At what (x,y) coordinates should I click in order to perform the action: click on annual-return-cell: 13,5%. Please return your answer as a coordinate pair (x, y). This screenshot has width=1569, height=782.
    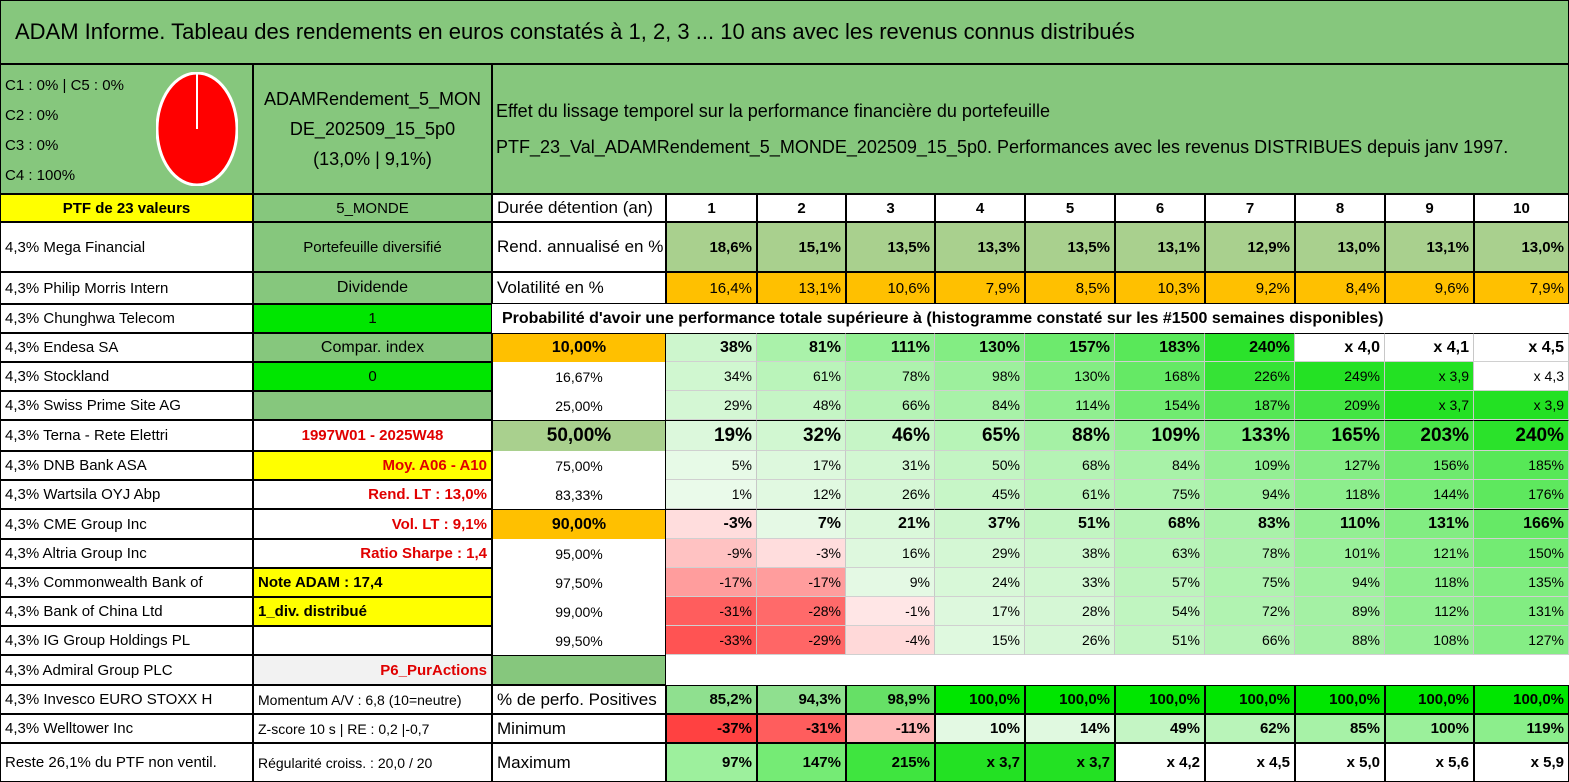
    Looking at the image, I should click on (1070, 247).